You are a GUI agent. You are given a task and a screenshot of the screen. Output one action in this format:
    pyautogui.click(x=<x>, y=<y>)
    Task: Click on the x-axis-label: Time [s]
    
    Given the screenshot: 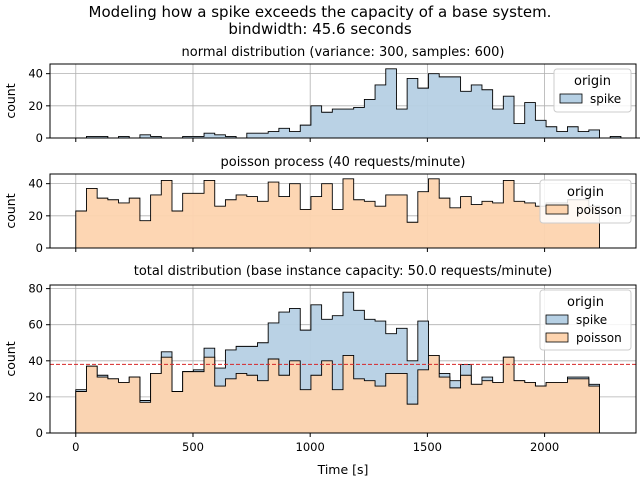 What is the action you would take?
    pyautogui.click(x=343, y=469)
    